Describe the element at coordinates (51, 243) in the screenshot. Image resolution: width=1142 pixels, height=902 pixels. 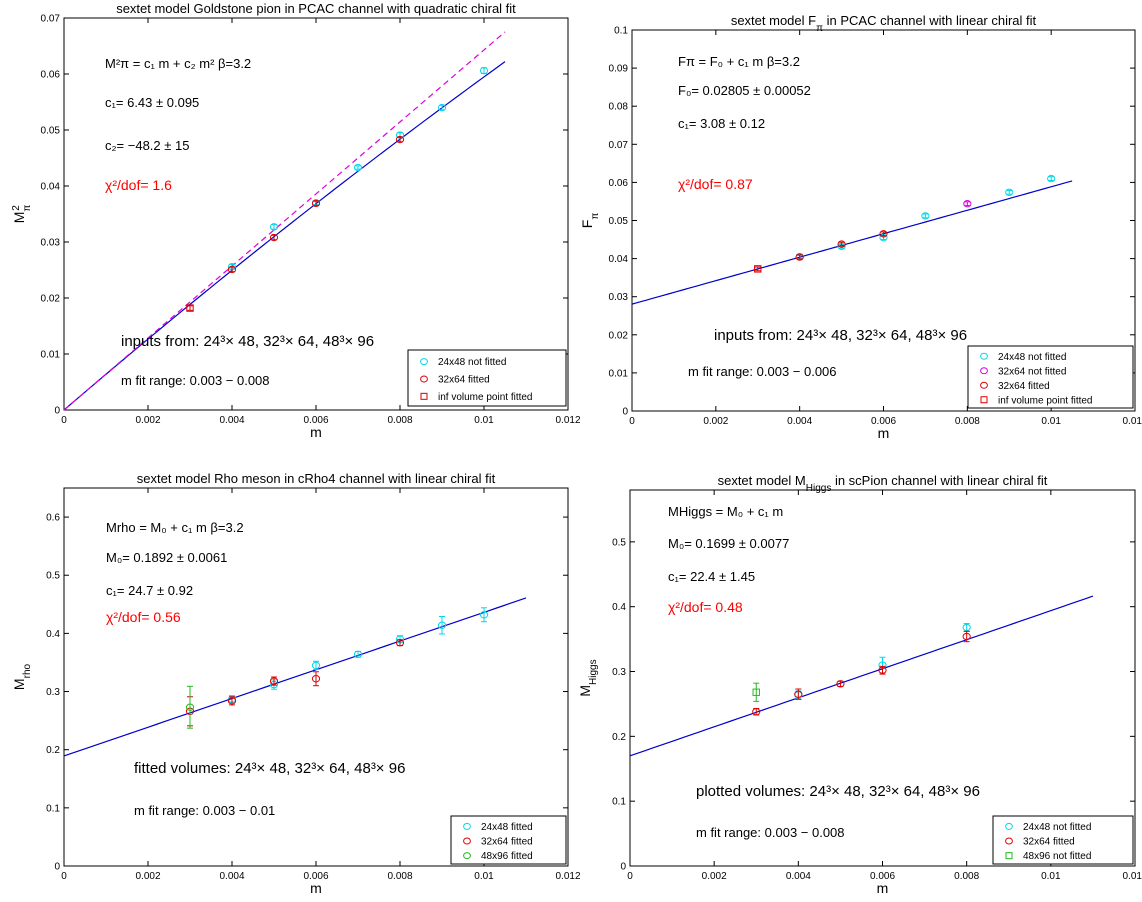
I see `y-tick-label: 0.03` at that location.